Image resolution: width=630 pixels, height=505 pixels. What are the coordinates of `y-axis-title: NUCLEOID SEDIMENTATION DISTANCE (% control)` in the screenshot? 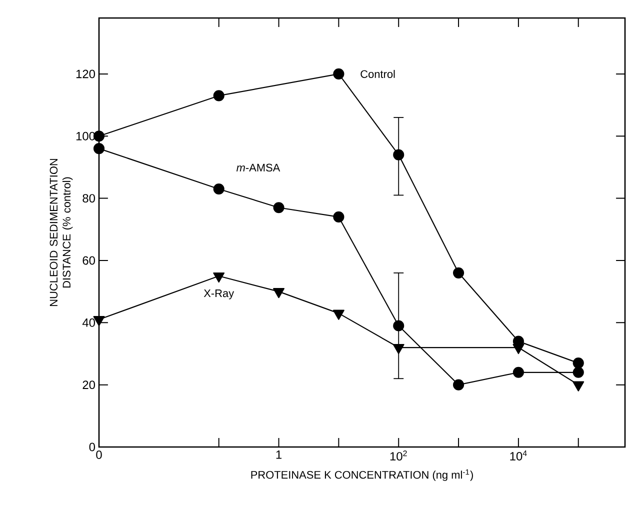 It's located at (61, 232).